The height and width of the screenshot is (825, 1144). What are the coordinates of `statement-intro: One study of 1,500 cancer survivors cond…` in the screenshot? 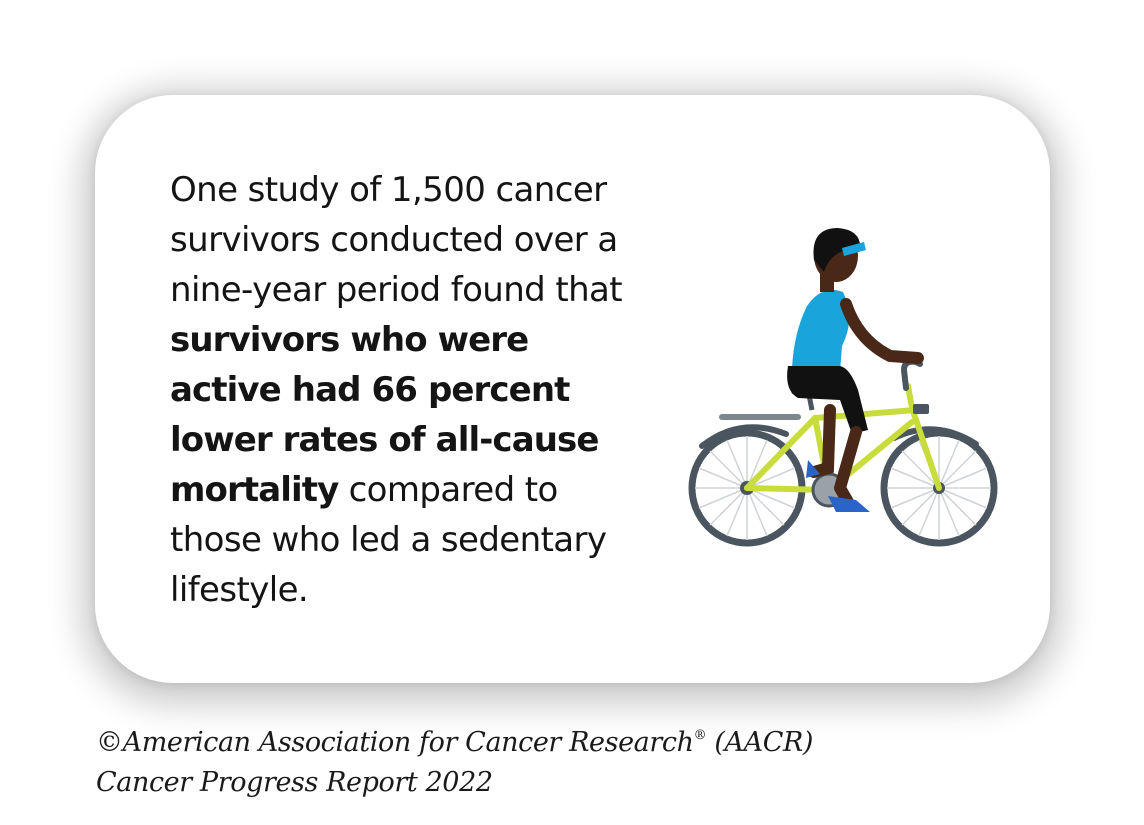 It's located at (396, 240).